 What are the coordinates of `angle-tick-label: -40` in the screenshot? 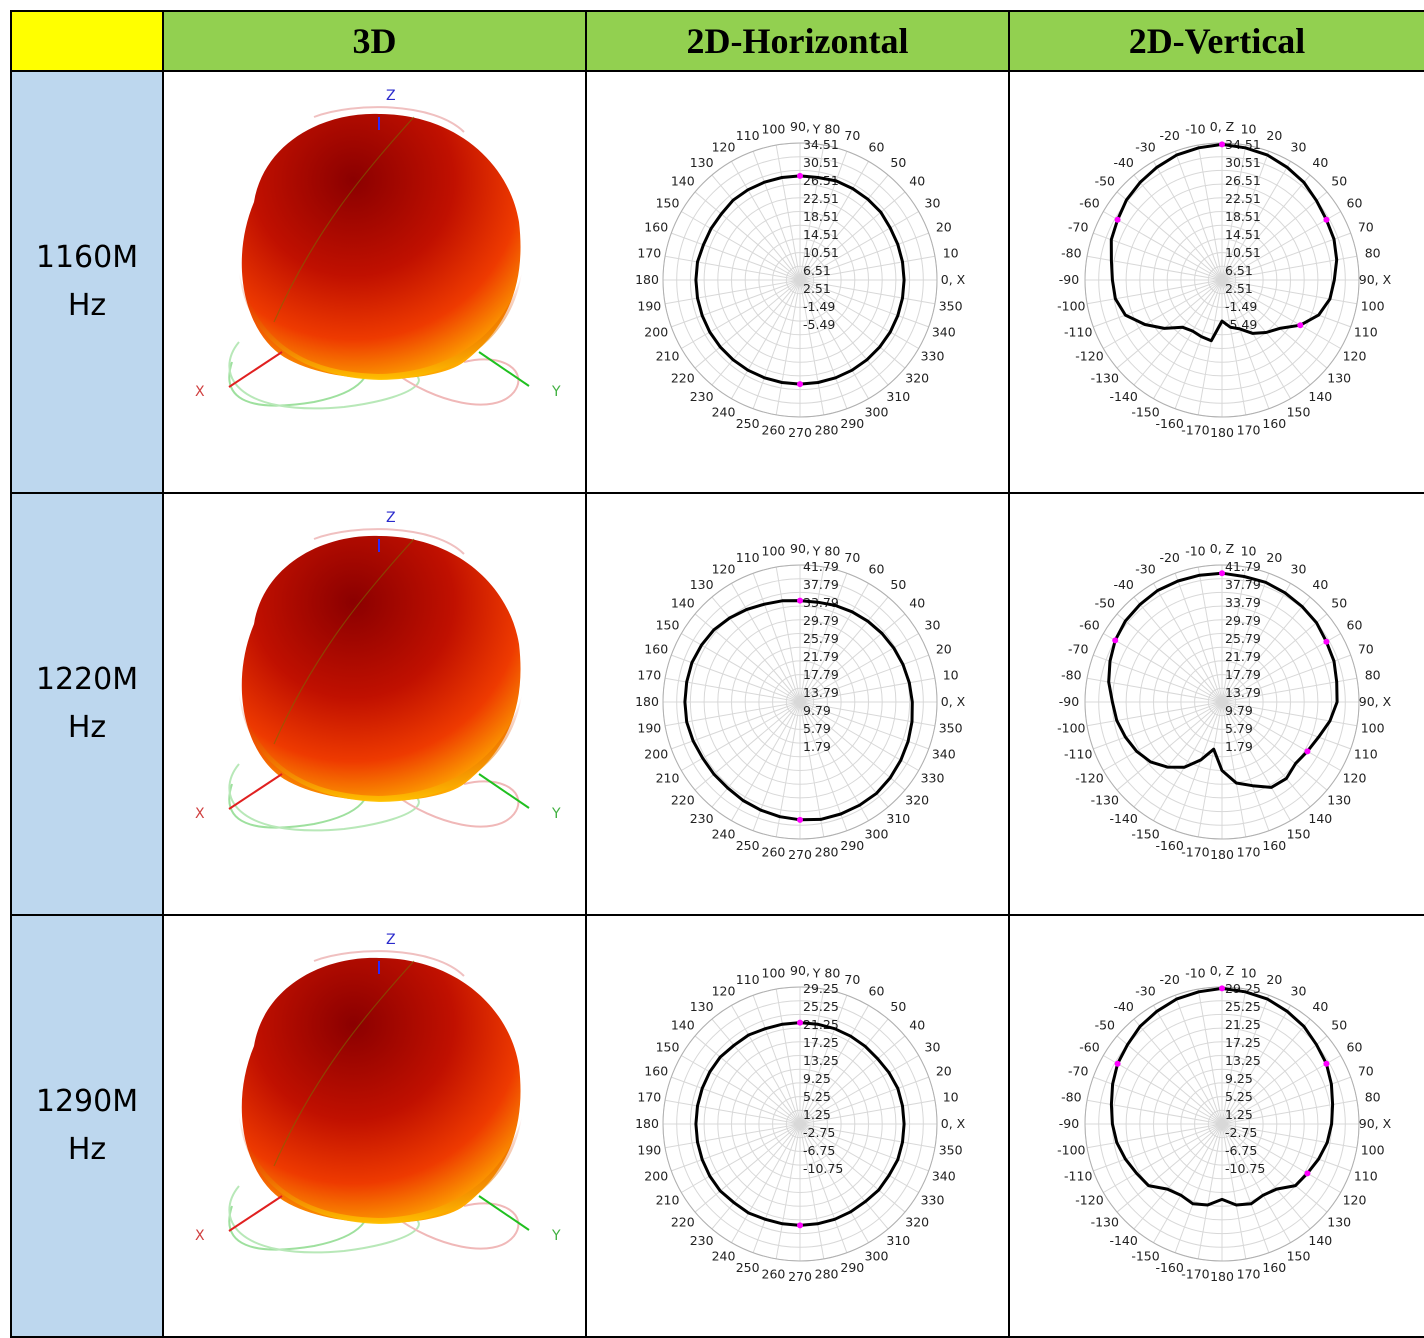 It's located at (1123, 1006).